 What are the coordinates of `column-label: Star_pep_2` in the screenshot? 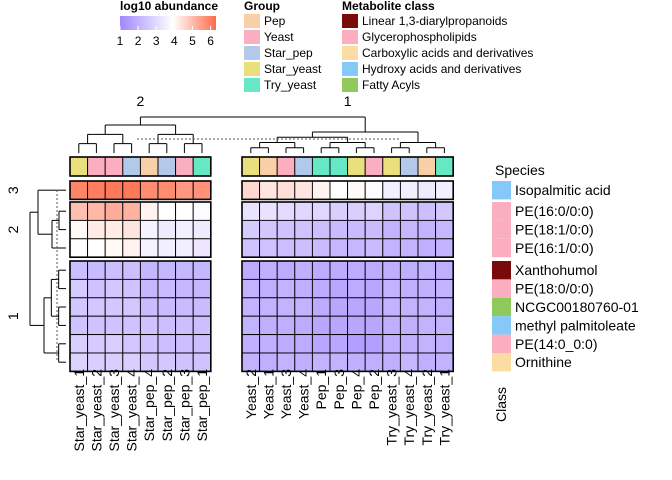 It's located at (167, 405).